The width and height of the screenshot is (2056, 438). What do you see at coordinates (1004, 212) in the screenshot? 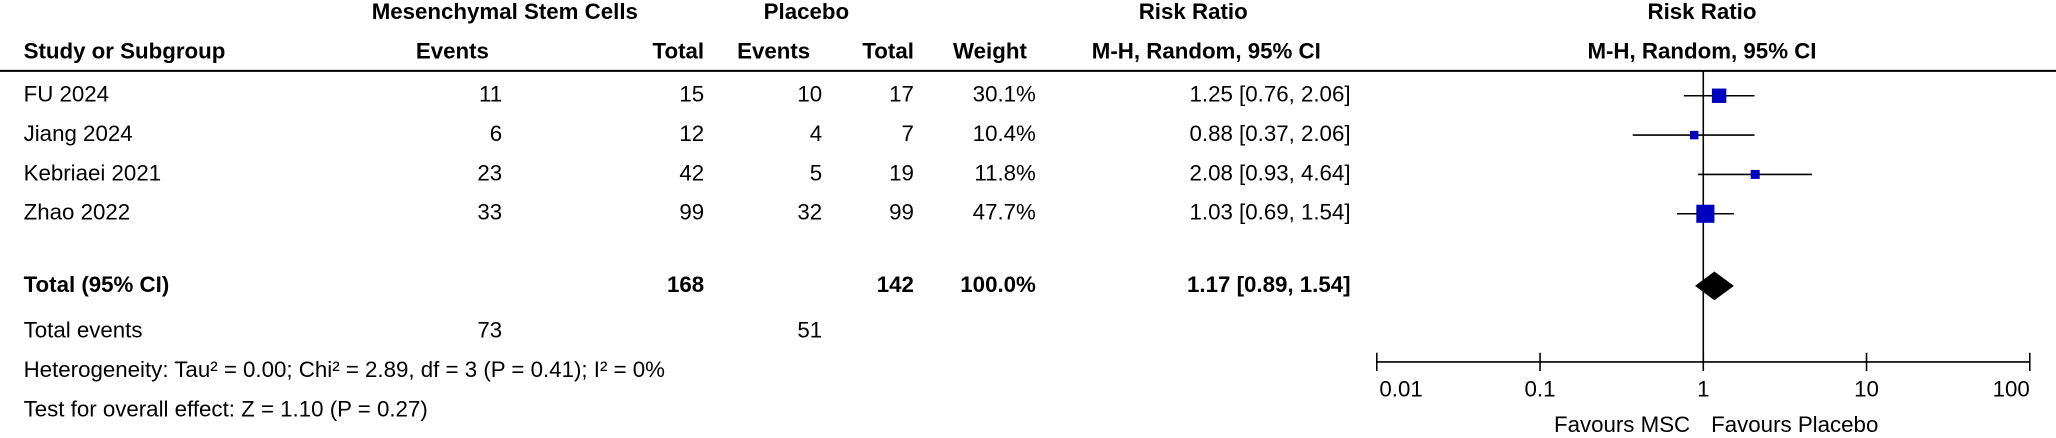
I see `weight: 47.7%` at bounding box center [1004, 212].